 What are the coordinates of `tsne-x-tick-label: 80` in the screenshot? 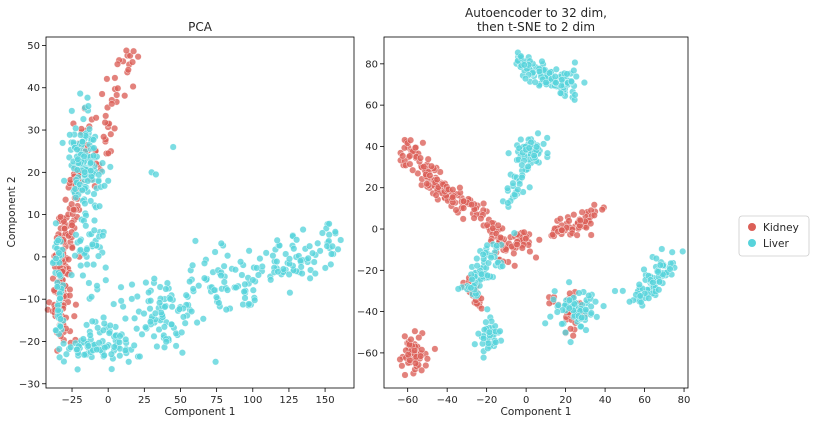 It's located at (684, 400).